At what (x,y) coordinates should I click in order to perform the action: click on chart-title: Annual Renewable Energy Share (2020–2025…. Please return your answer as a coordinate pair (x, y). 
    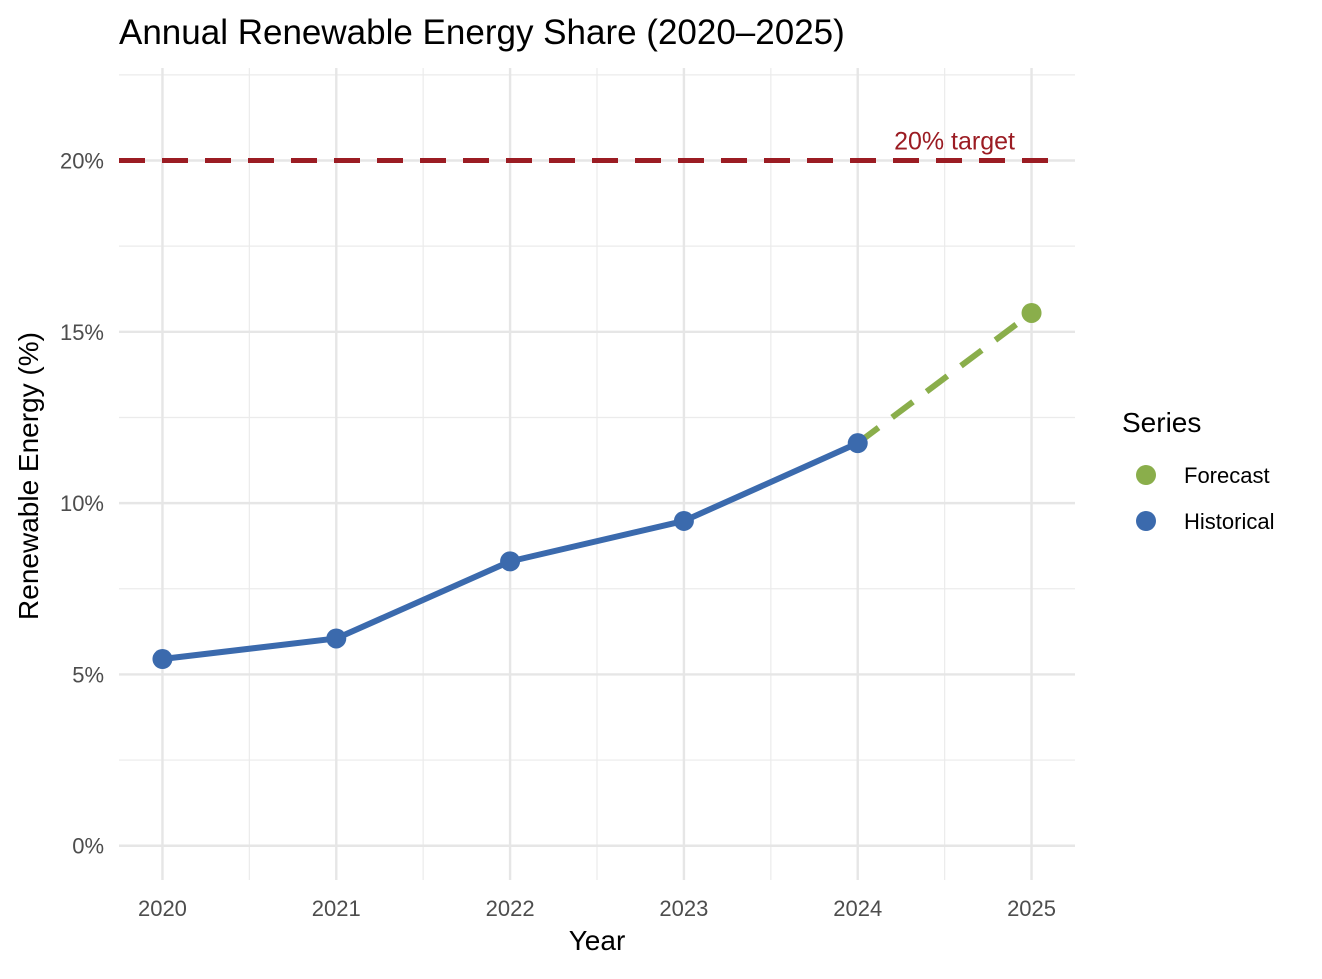
    Looking at the image, I should click on (482, 32).